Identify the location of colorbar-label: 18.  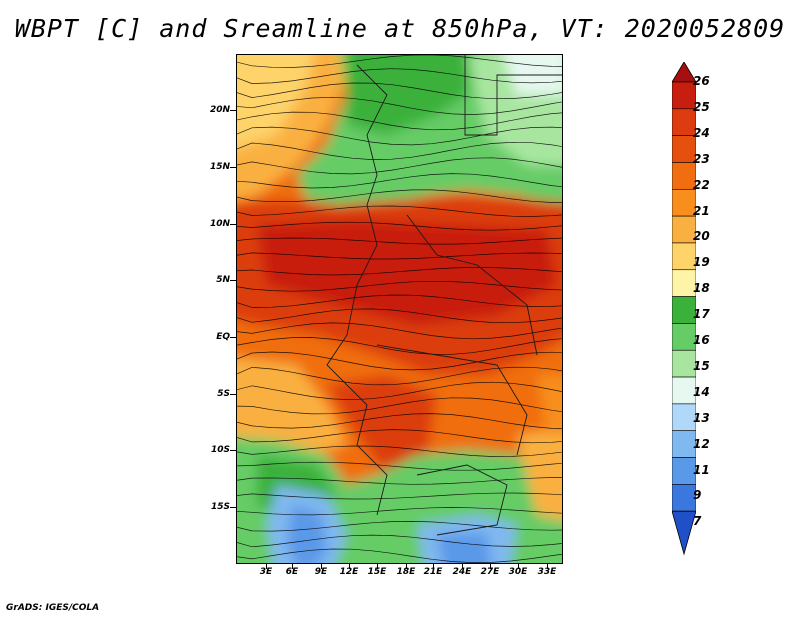
(701, 288).